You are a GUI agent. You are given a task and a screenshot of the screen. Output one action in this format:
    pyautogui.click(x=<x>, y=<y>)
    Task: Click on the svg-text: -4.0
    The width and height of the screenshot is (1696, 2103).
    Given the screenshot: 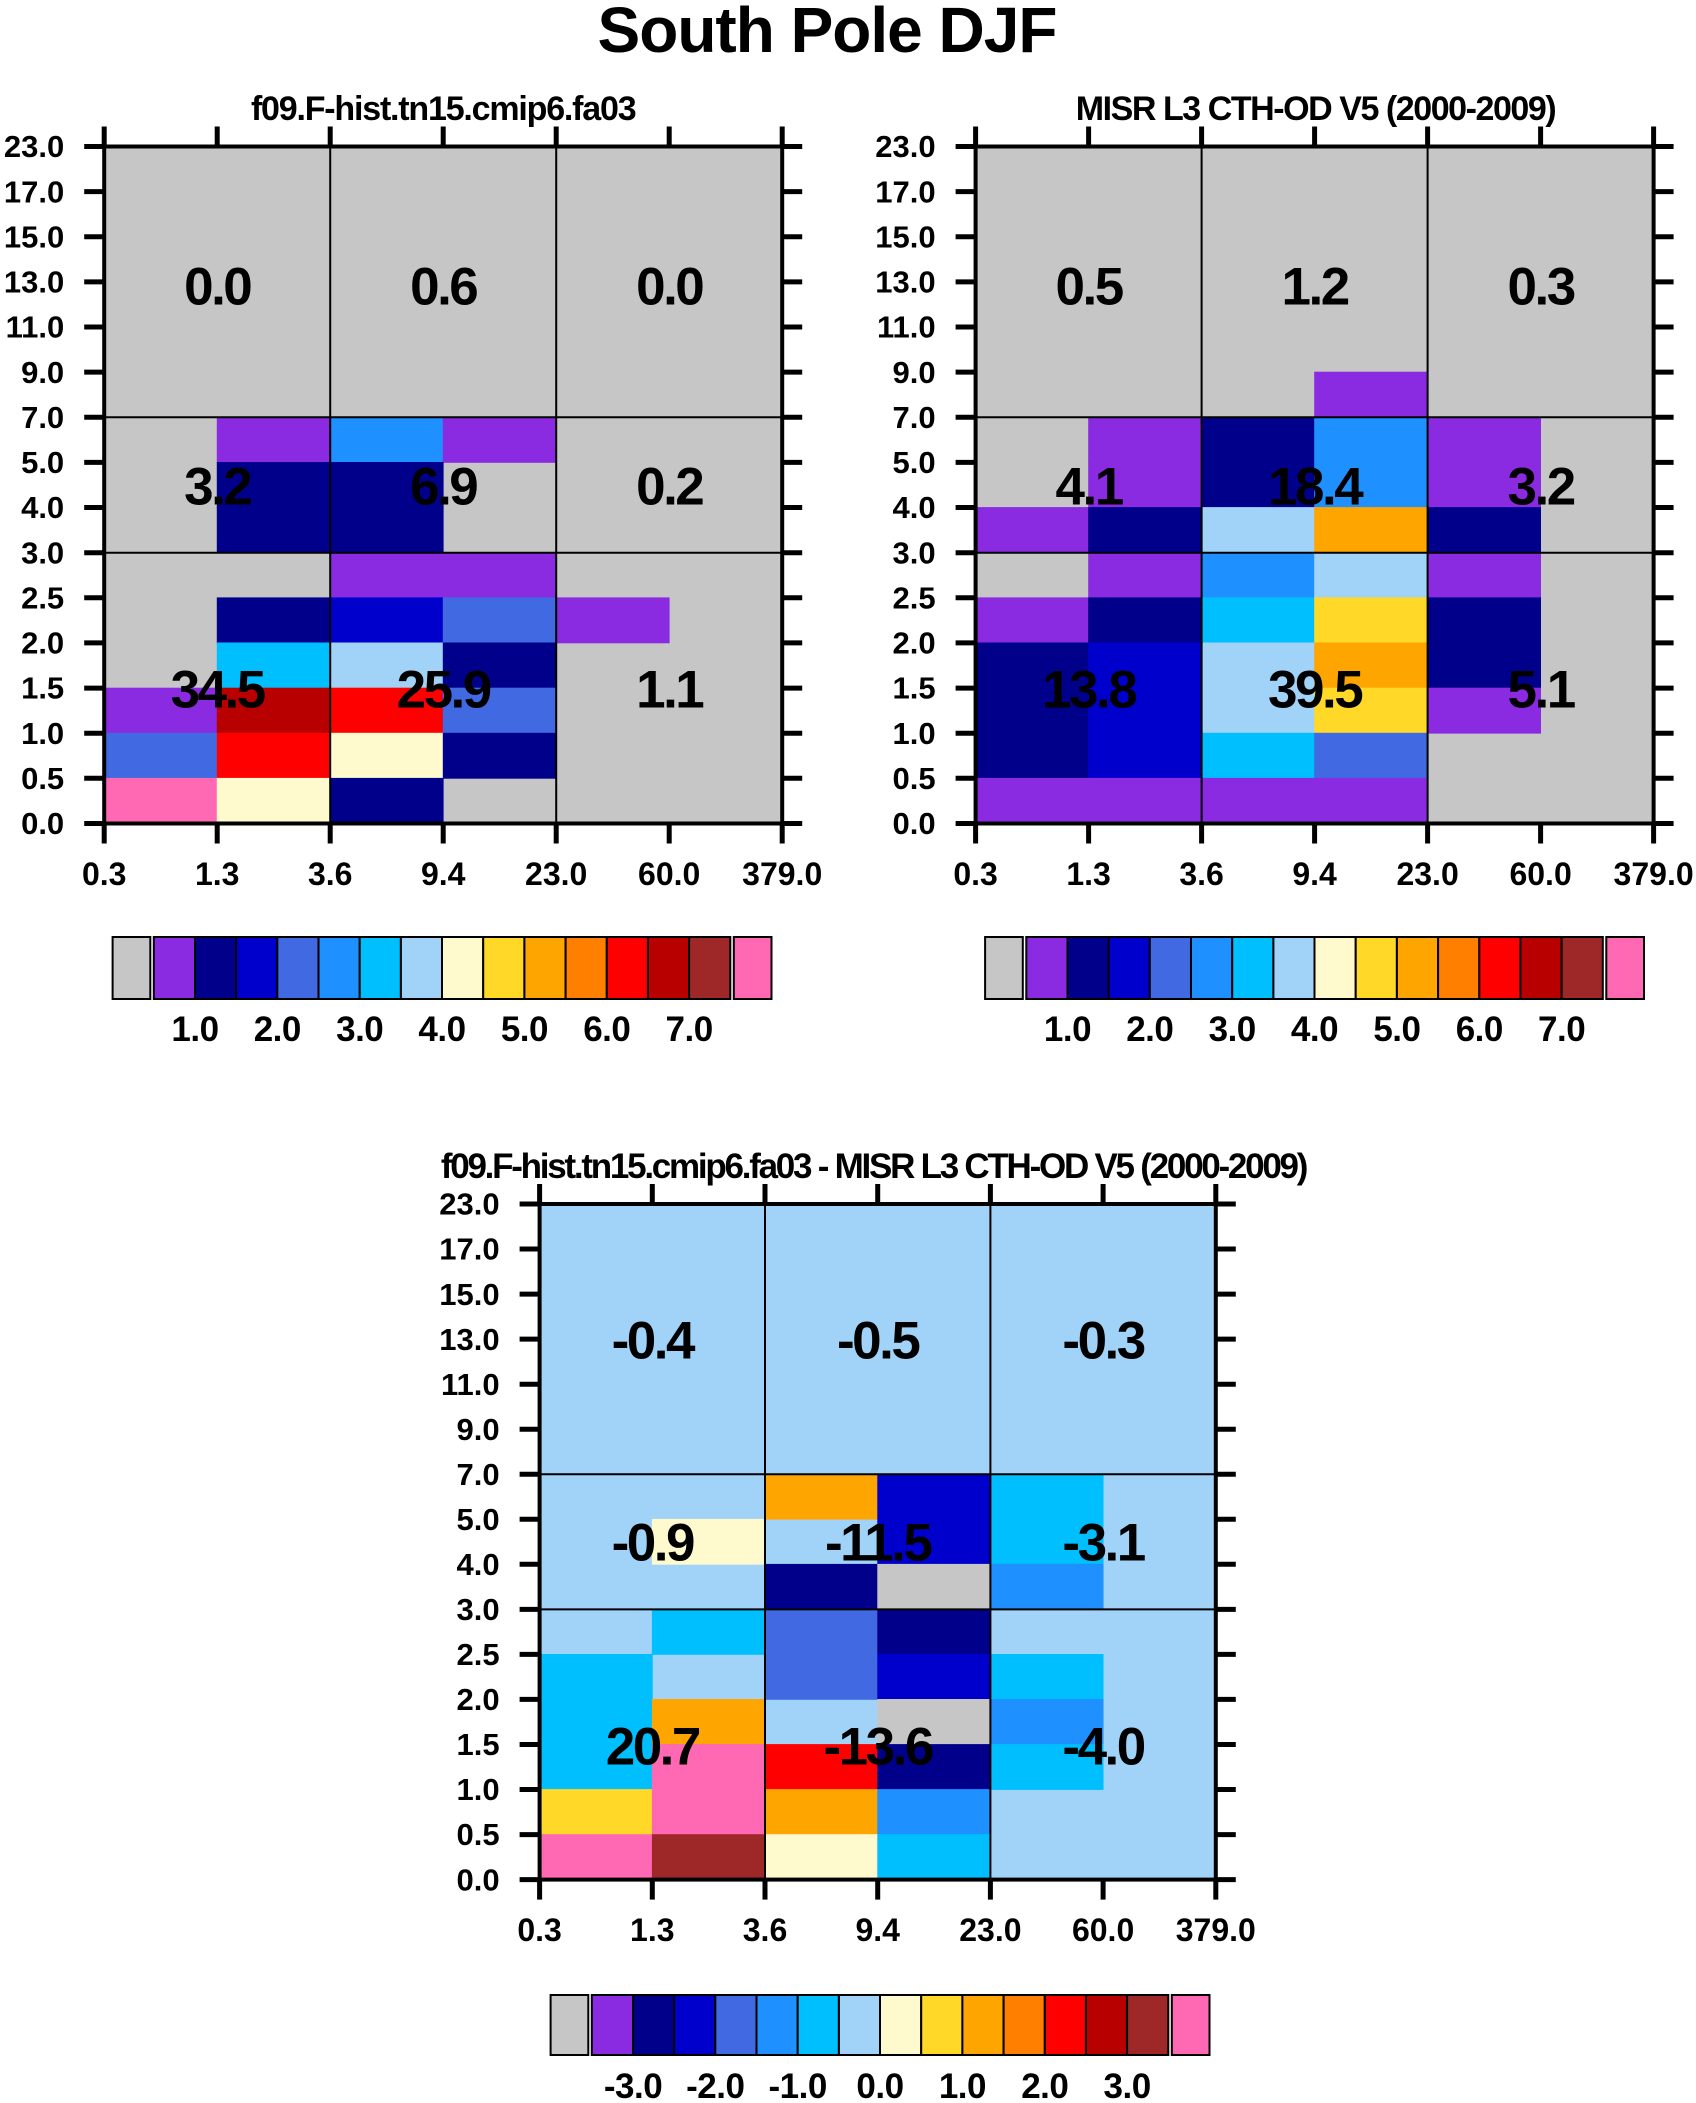 What is the action you would take?
    pyautogui.click(x=1103, y=1746)
    